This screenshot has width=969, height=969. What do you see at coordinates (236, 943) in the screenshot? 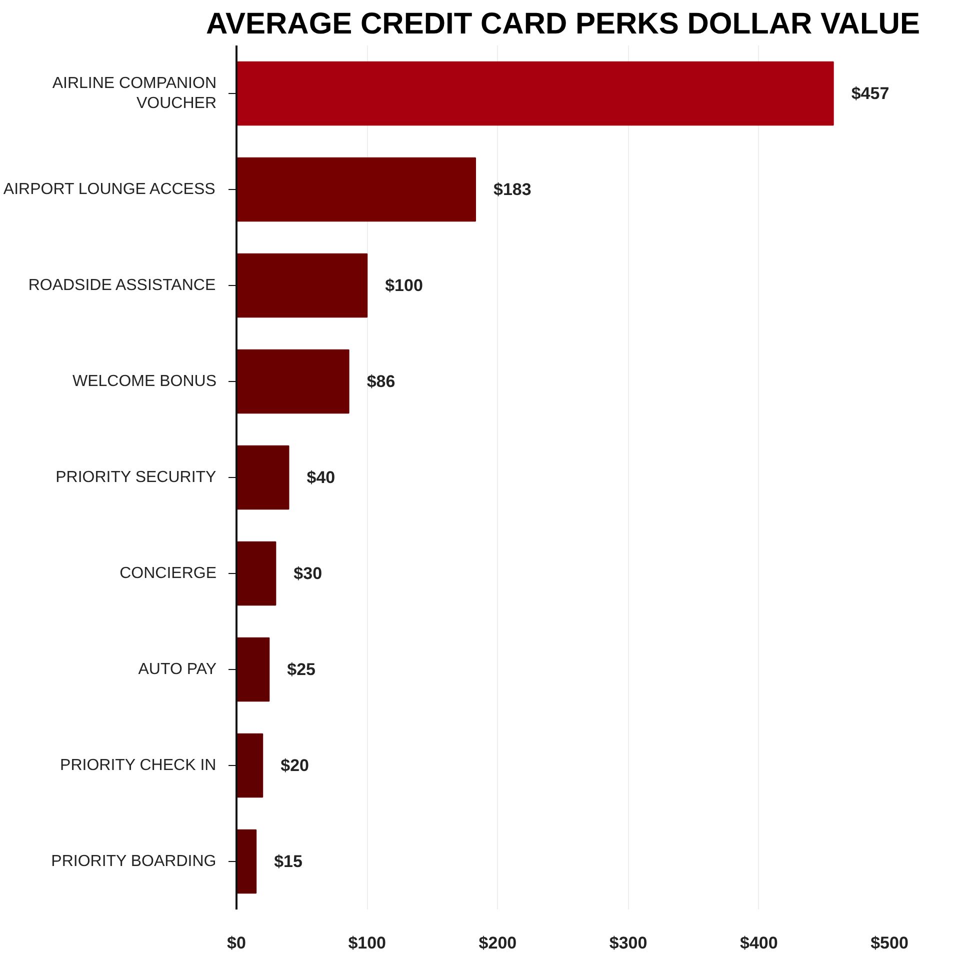
I see `x-tick-label: $0` at bounding box center [236, 943].